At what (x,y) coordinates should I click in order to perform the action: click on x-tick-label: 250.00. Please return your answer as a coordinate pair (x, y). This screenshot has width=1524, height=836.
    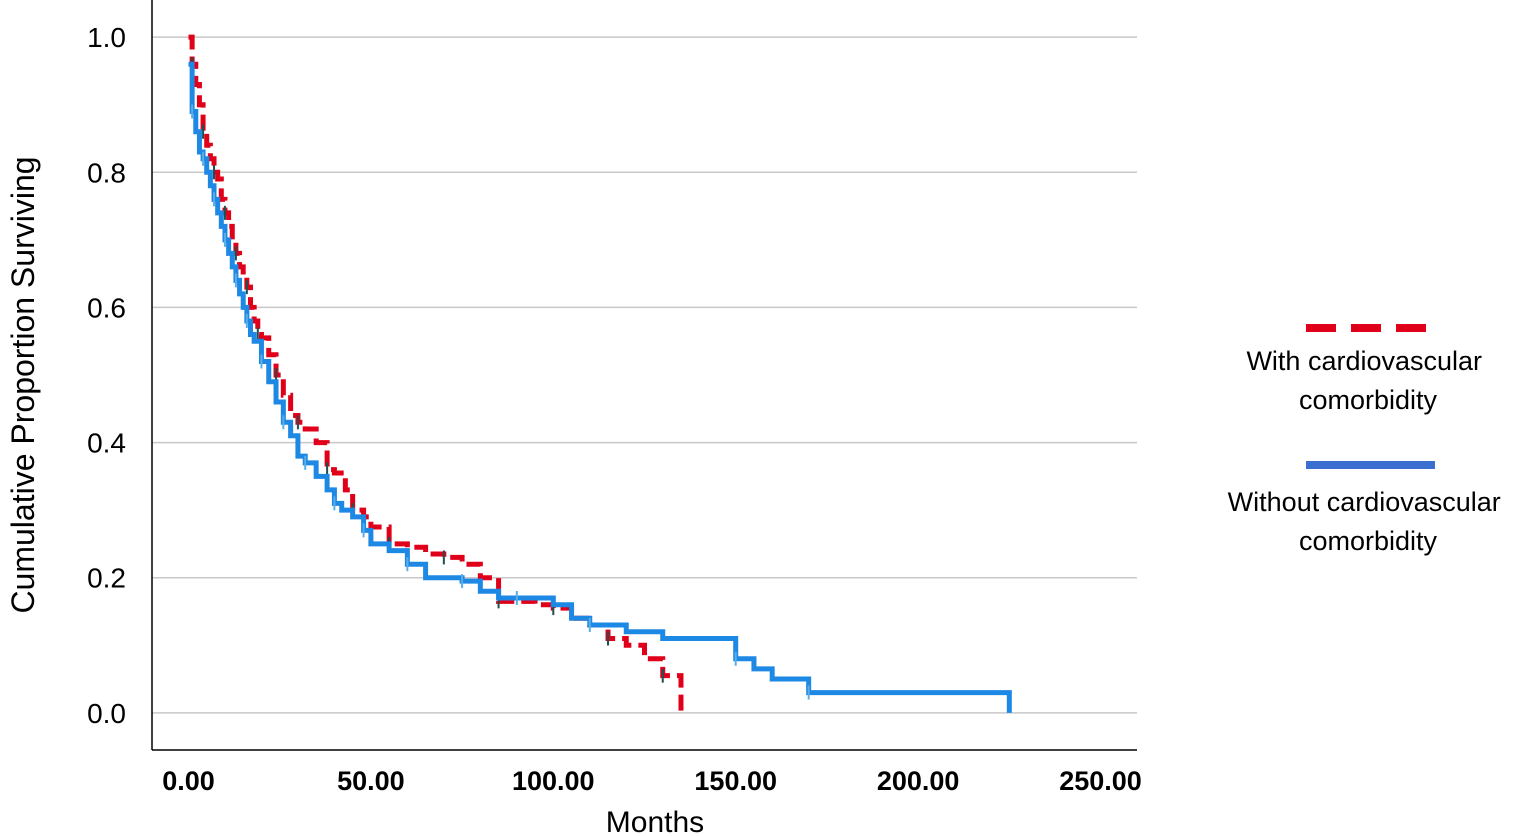
    Looking at the image, I should click on (1100, 781).